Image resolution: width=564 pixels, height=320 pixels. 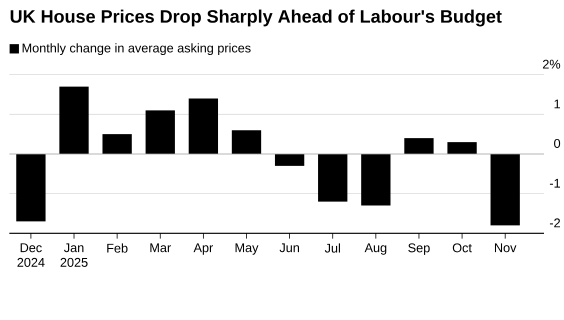 I want to click on x-tick-label: Feb, so click(x=117, y=248).